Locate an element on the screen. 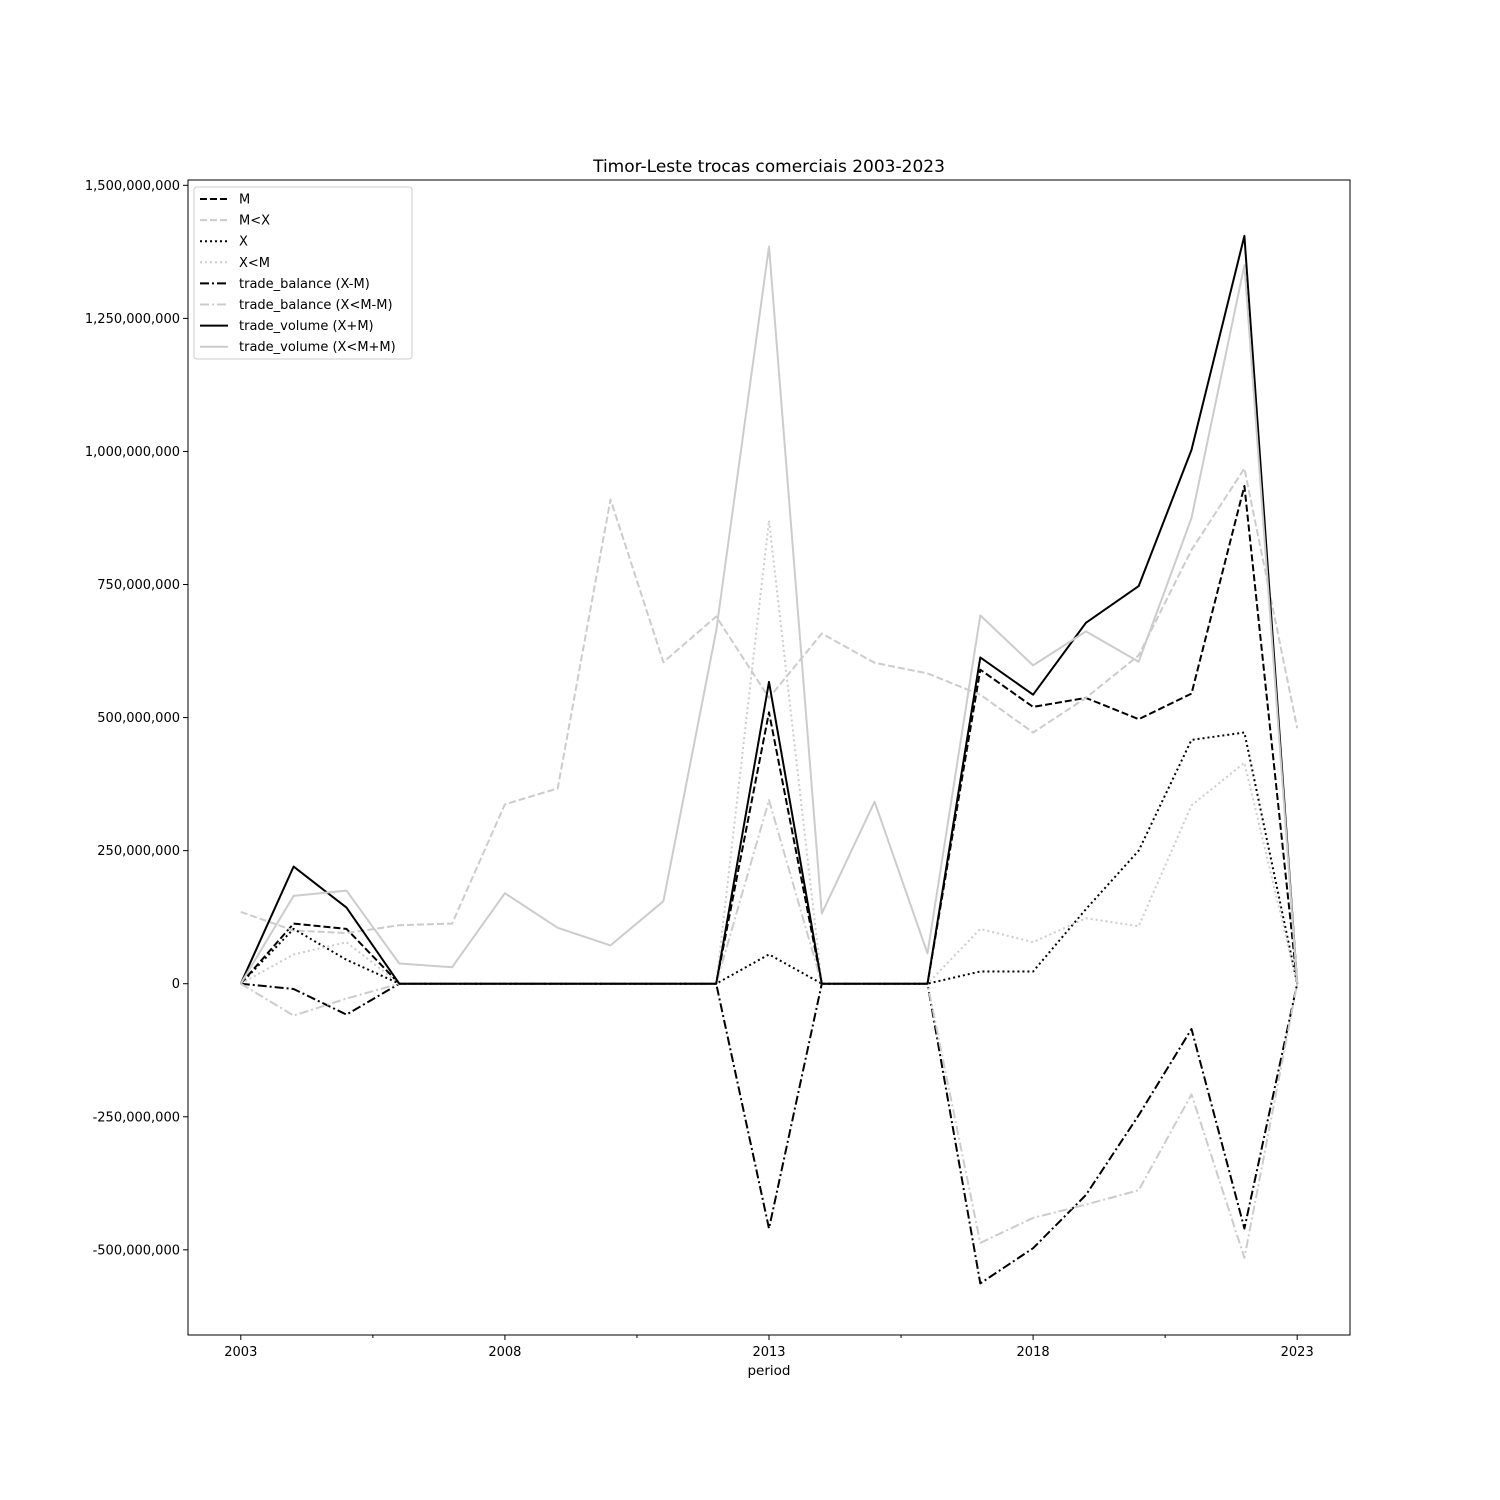 This screenshot has width=1500, height=1500. x-tick-label: 2003 is located at coordinates (240, 1352).